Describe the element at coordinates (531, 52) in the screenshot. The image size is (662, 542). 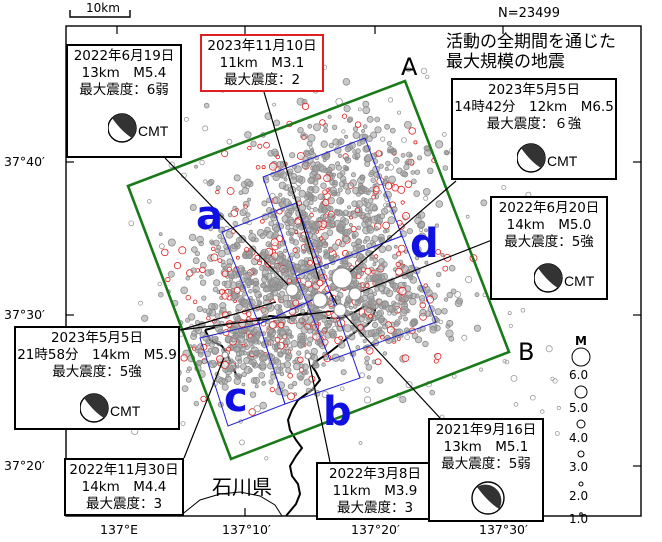
I see `legend-title: 活動の全期間を通じた 最大規模の地震` at that location.